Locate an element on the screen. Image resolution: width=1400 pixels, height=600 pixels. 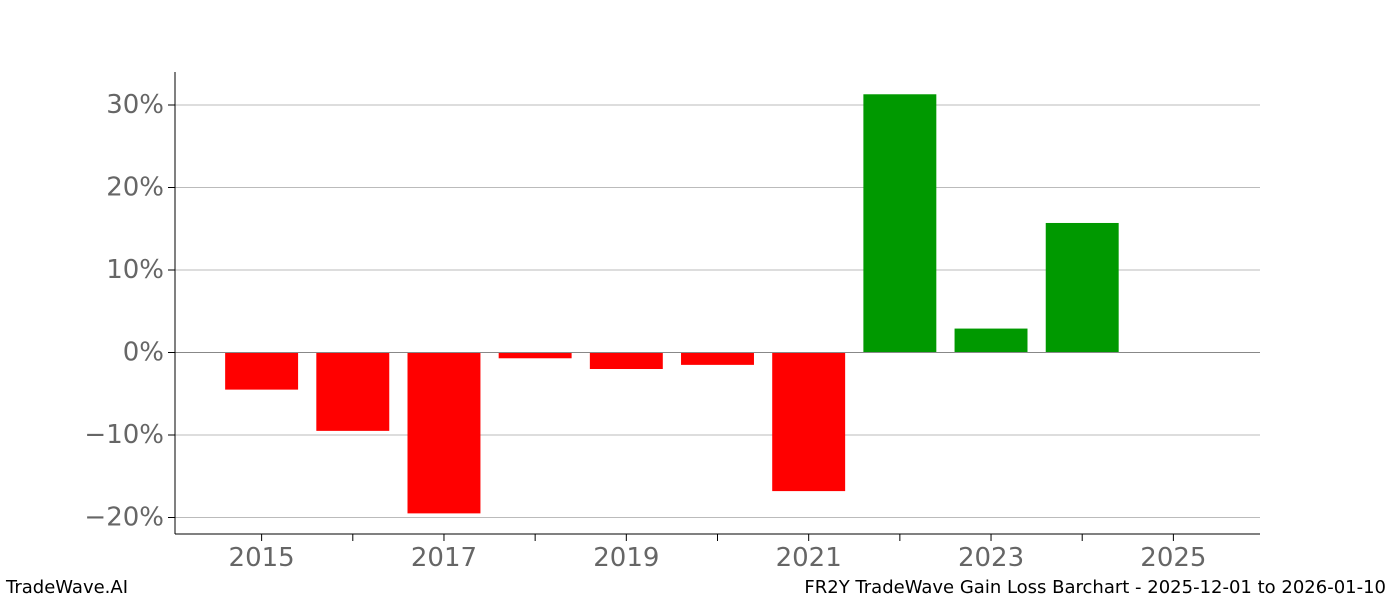
bar-2024 is located at coordinates (1082, 287).